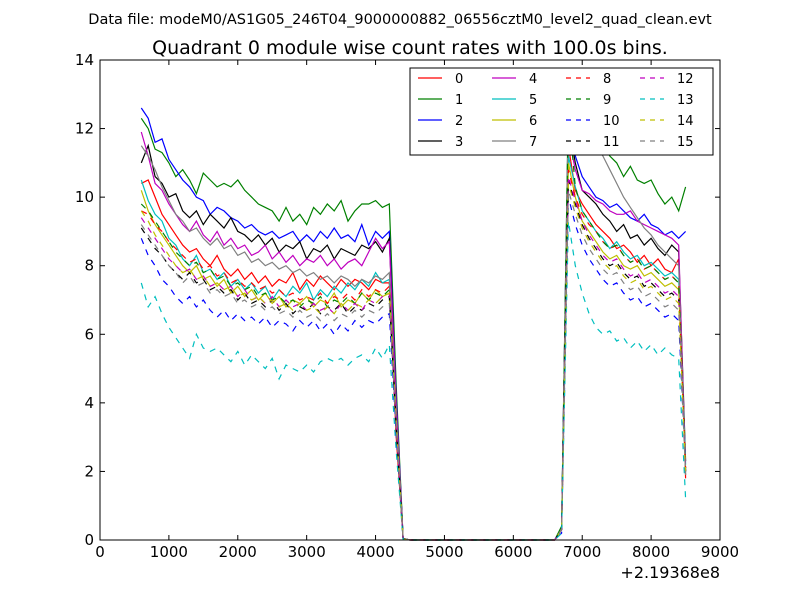  What do you see at coordinates (533, 79) in the screenshot?
I see `legend-label-4: 4` at bounding box center [533, 79].